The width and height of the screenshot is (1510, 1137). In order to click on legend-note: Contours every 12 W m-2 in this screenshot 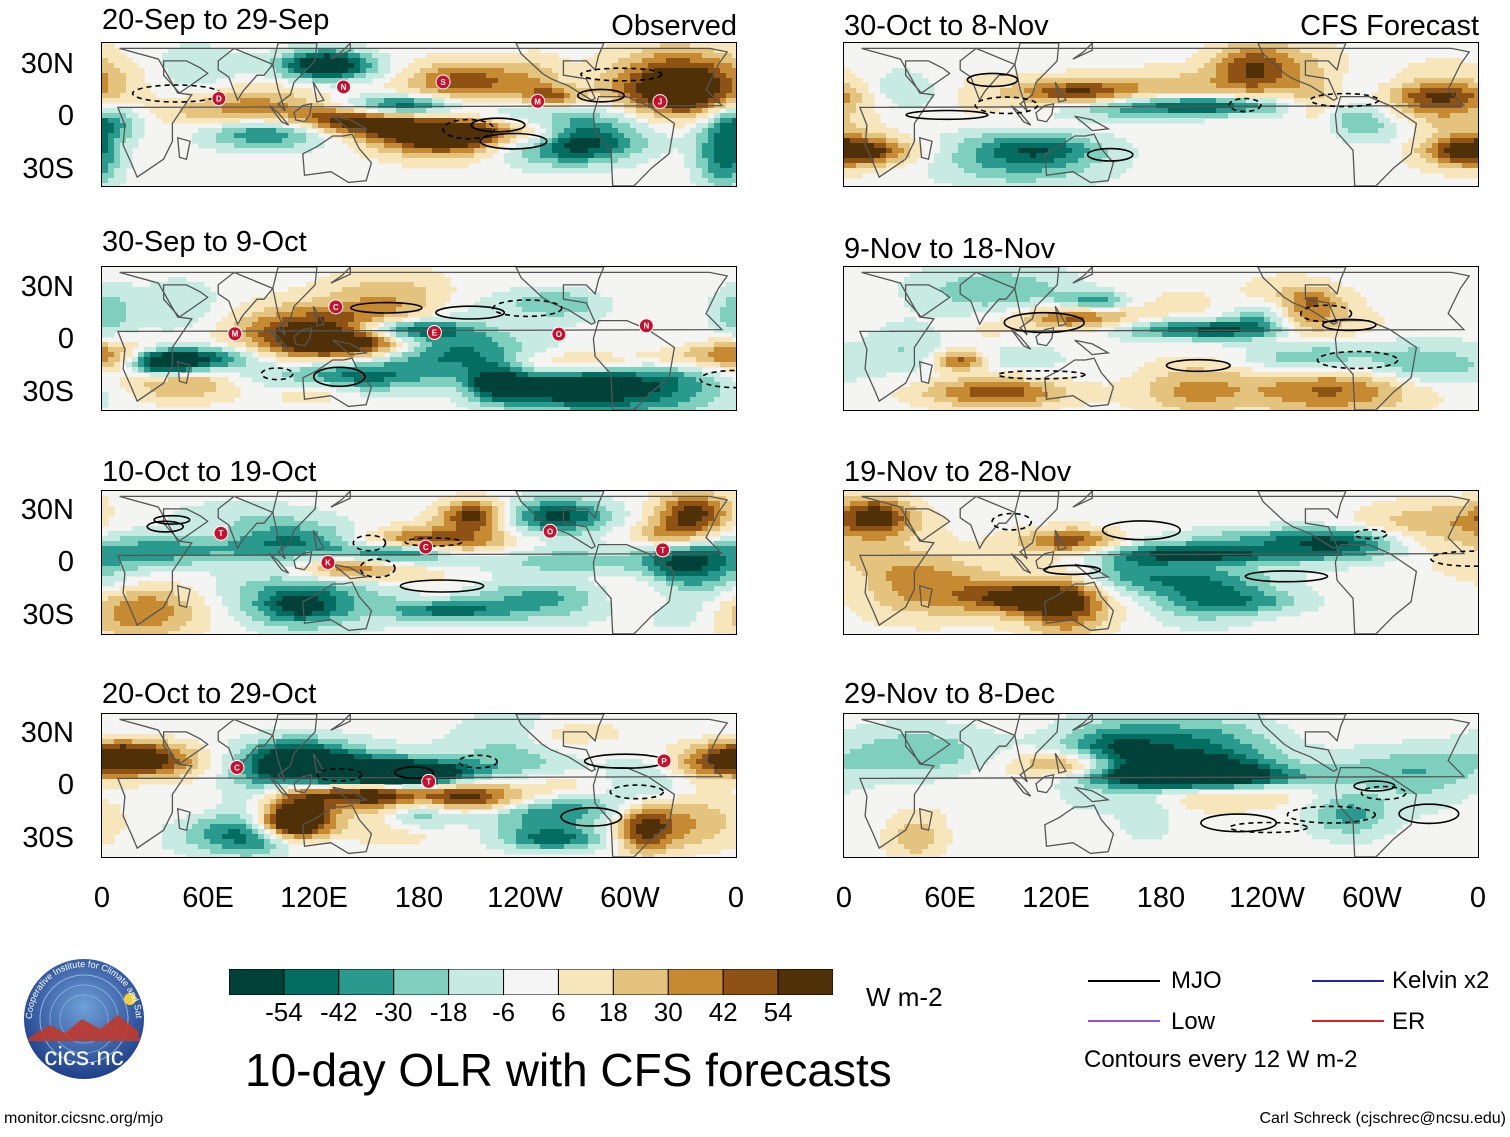, I will do `click(1221, 1059)`.